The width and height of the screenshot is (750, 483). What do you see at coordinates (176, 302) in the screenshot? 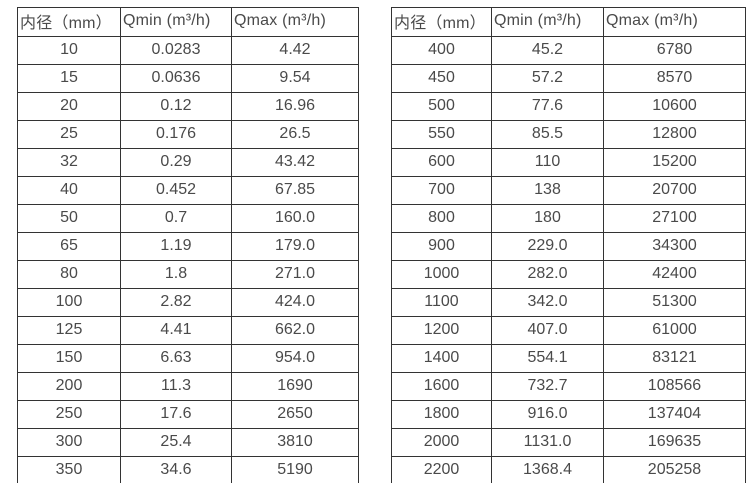
I see `table-cell: 2.82` at bounding box center [176, 302].